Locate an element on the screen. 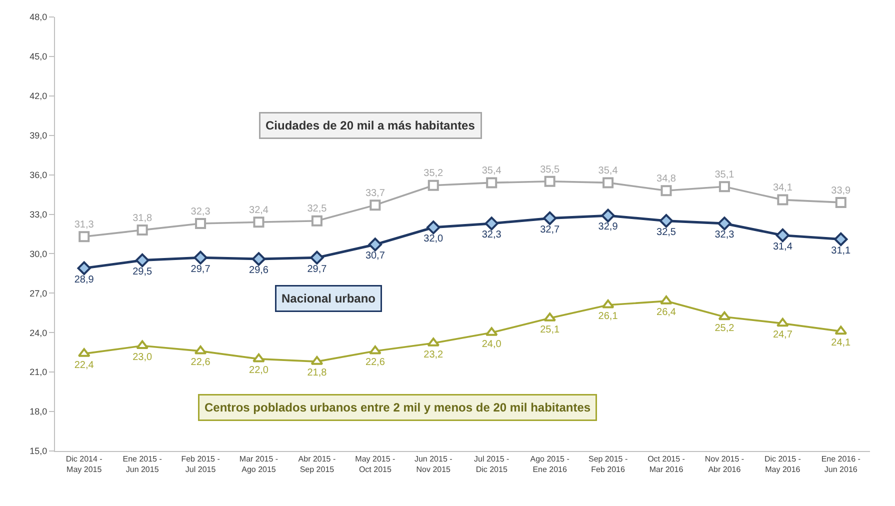 The width and height of the screenshot is (895, 506). data-label: 25,1 is located at coordinates (550, 330).